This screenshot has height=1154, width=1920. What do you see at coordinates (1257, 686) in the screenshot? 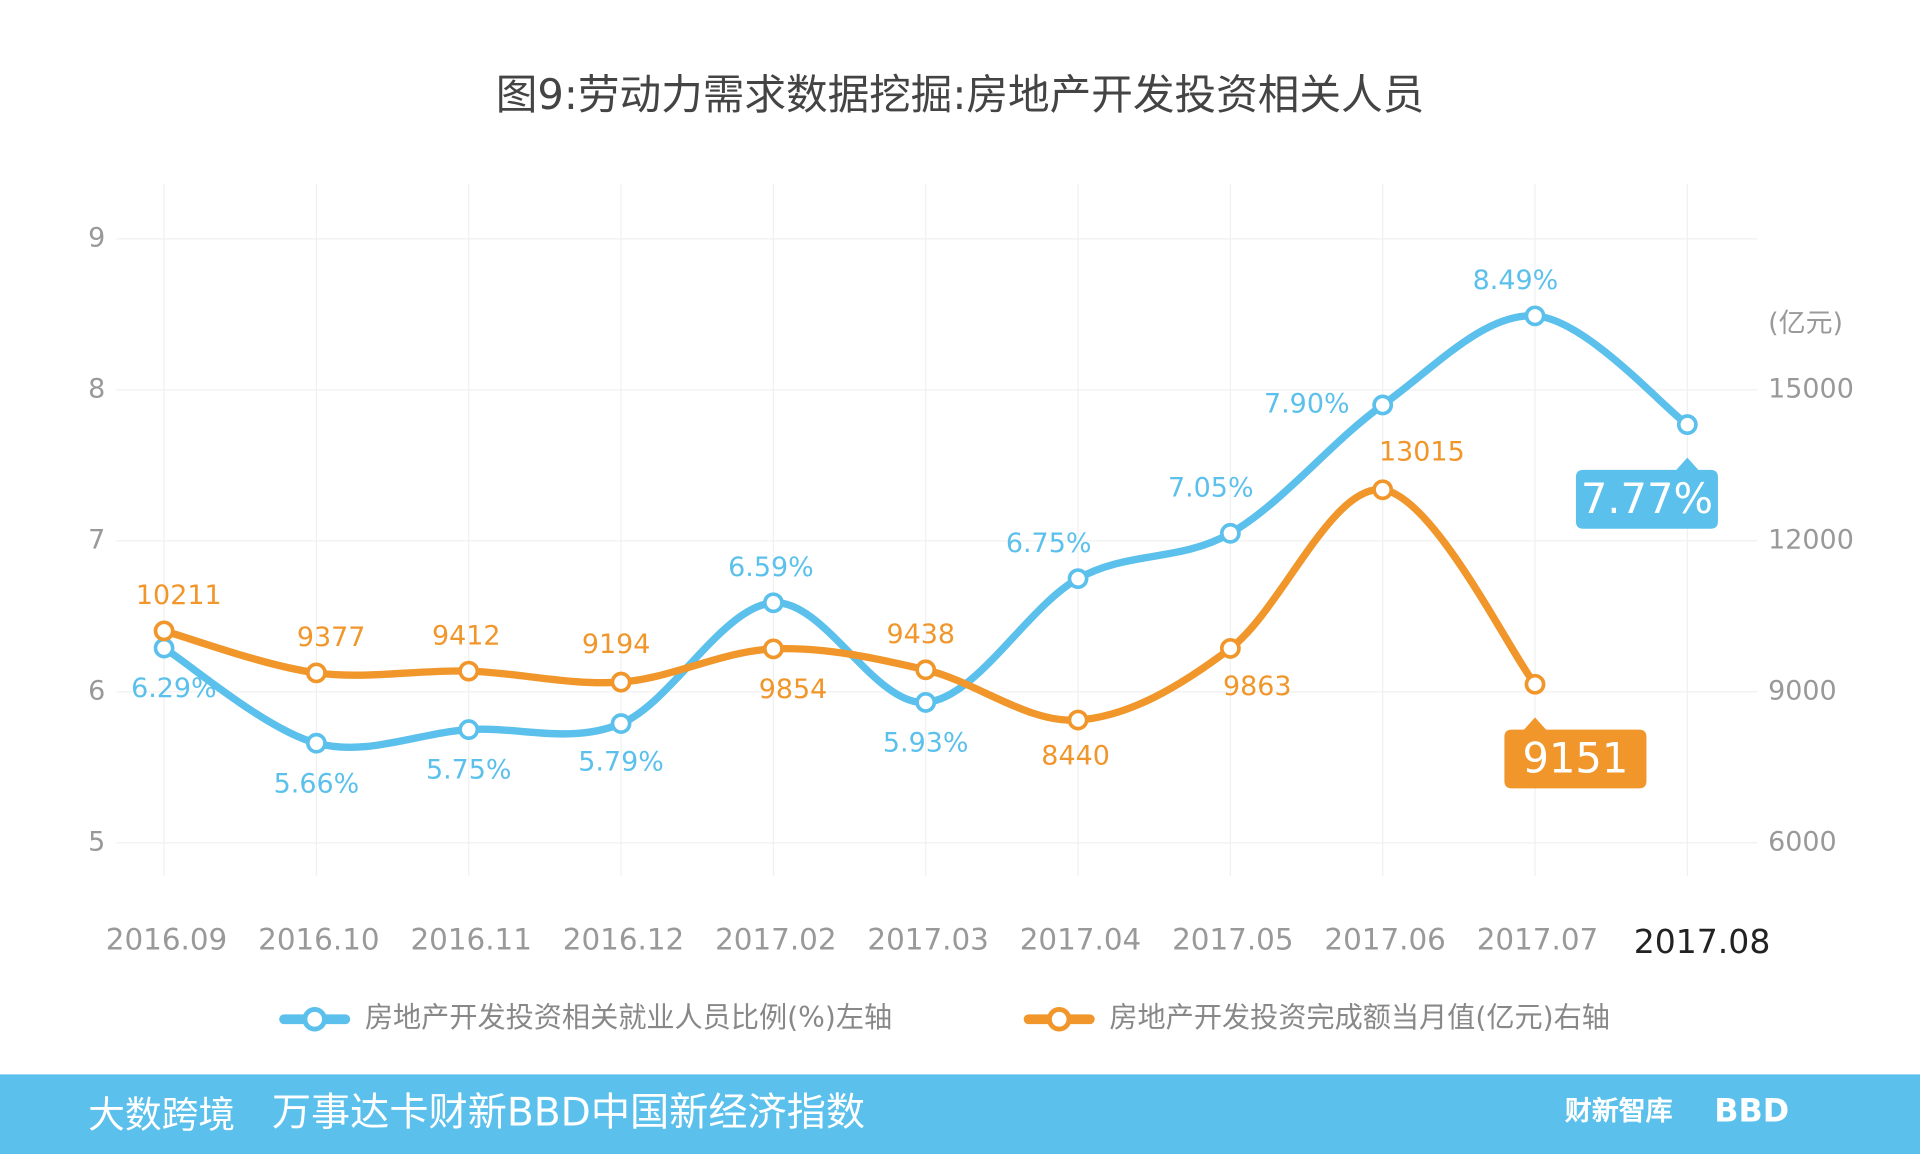
I see `data-label: 9863` at bounding box center [1257, 686].